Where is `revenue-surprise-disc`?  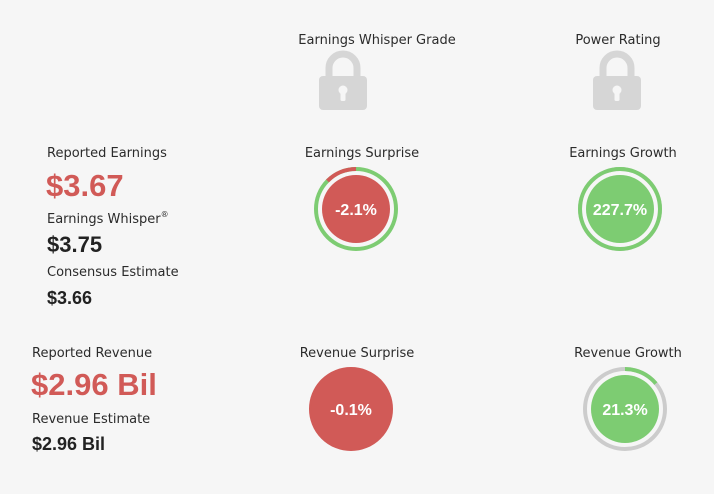
revenue-surprise-disc is located at coordinates (351, 409).